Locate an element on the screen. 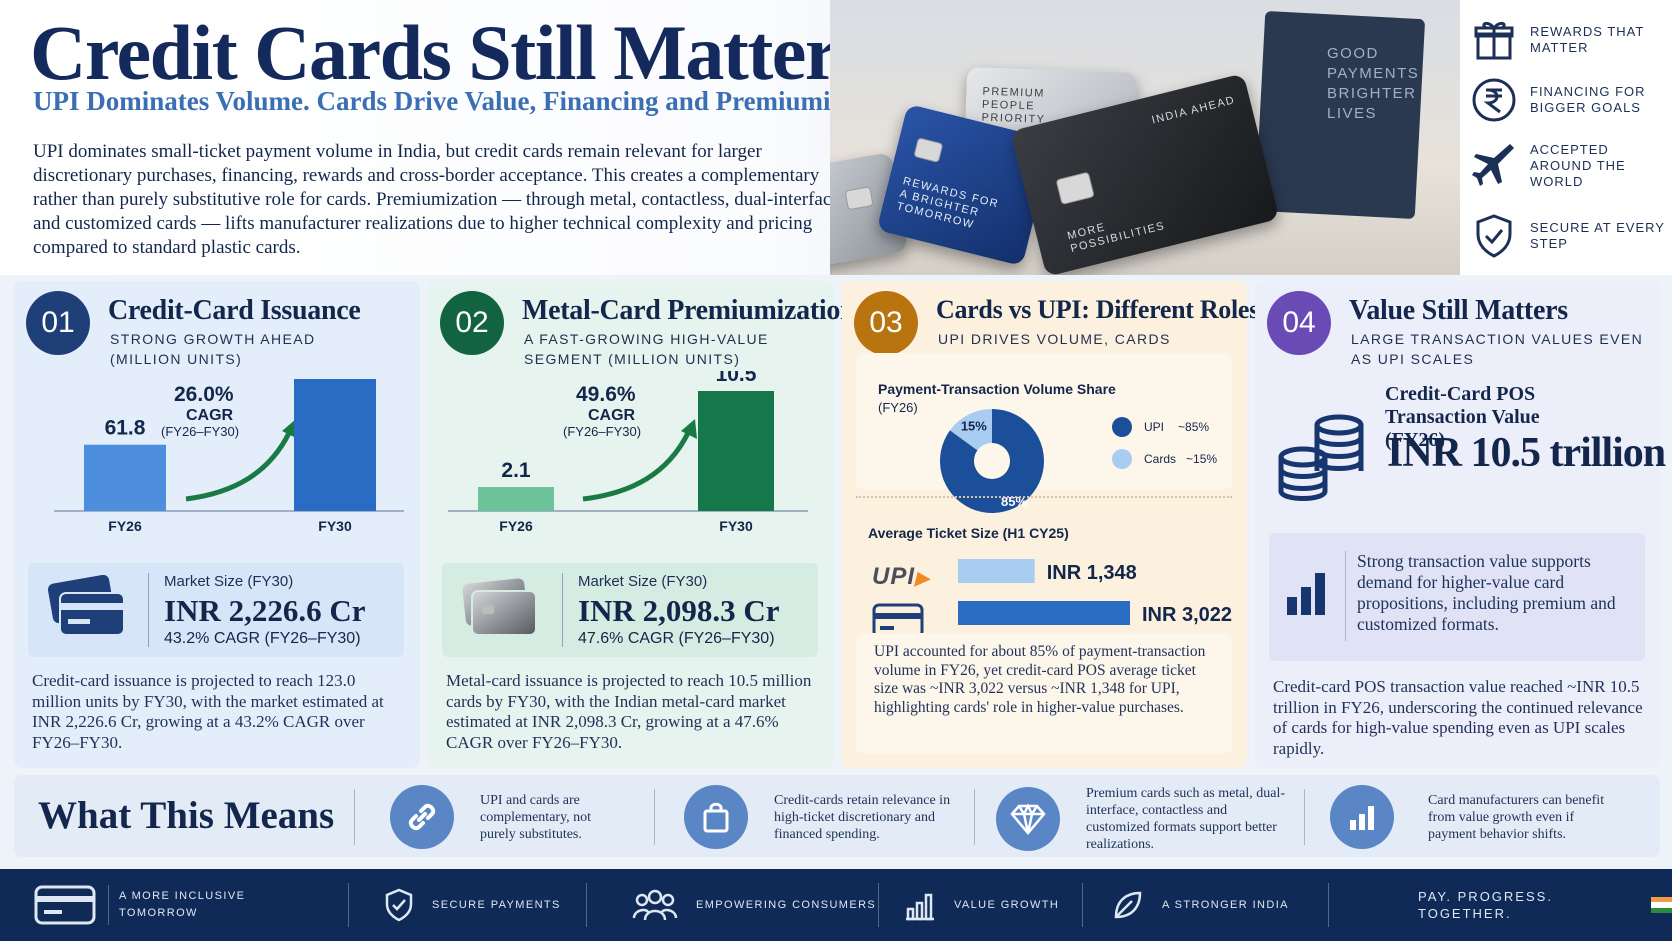  silver-card-text: PREMIUM PEOPLE PRIORITY is located at coordinates (1013, 105).